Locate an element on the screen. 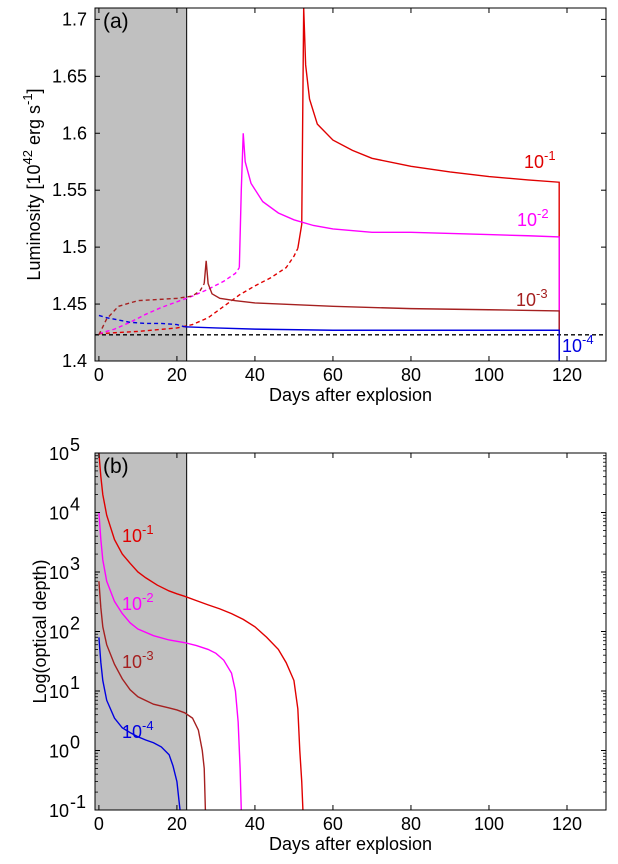 The height and width of the screenshot is (864, 618). y-axis-label: Luminosity [1042 erg s-1] is located at coordinates (32, 184).